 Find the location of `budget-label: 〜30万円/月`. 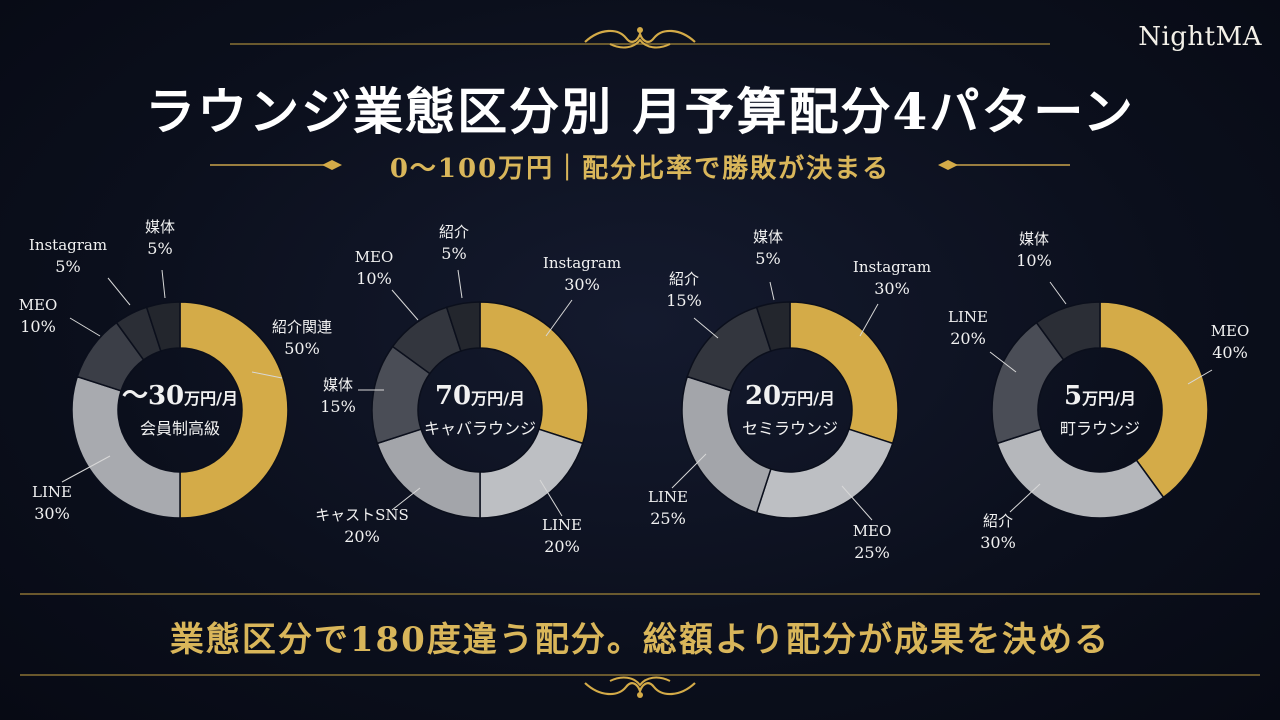

budget-label: 〜30万円/月 is located at coordinates (180, 396).